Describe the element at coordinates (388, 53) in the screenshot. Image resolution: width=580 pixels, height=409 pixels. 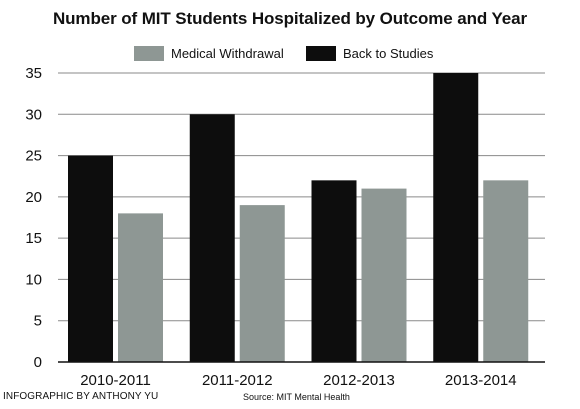
I see `legend-label-back-to-studies: Back to Studies` at that location.